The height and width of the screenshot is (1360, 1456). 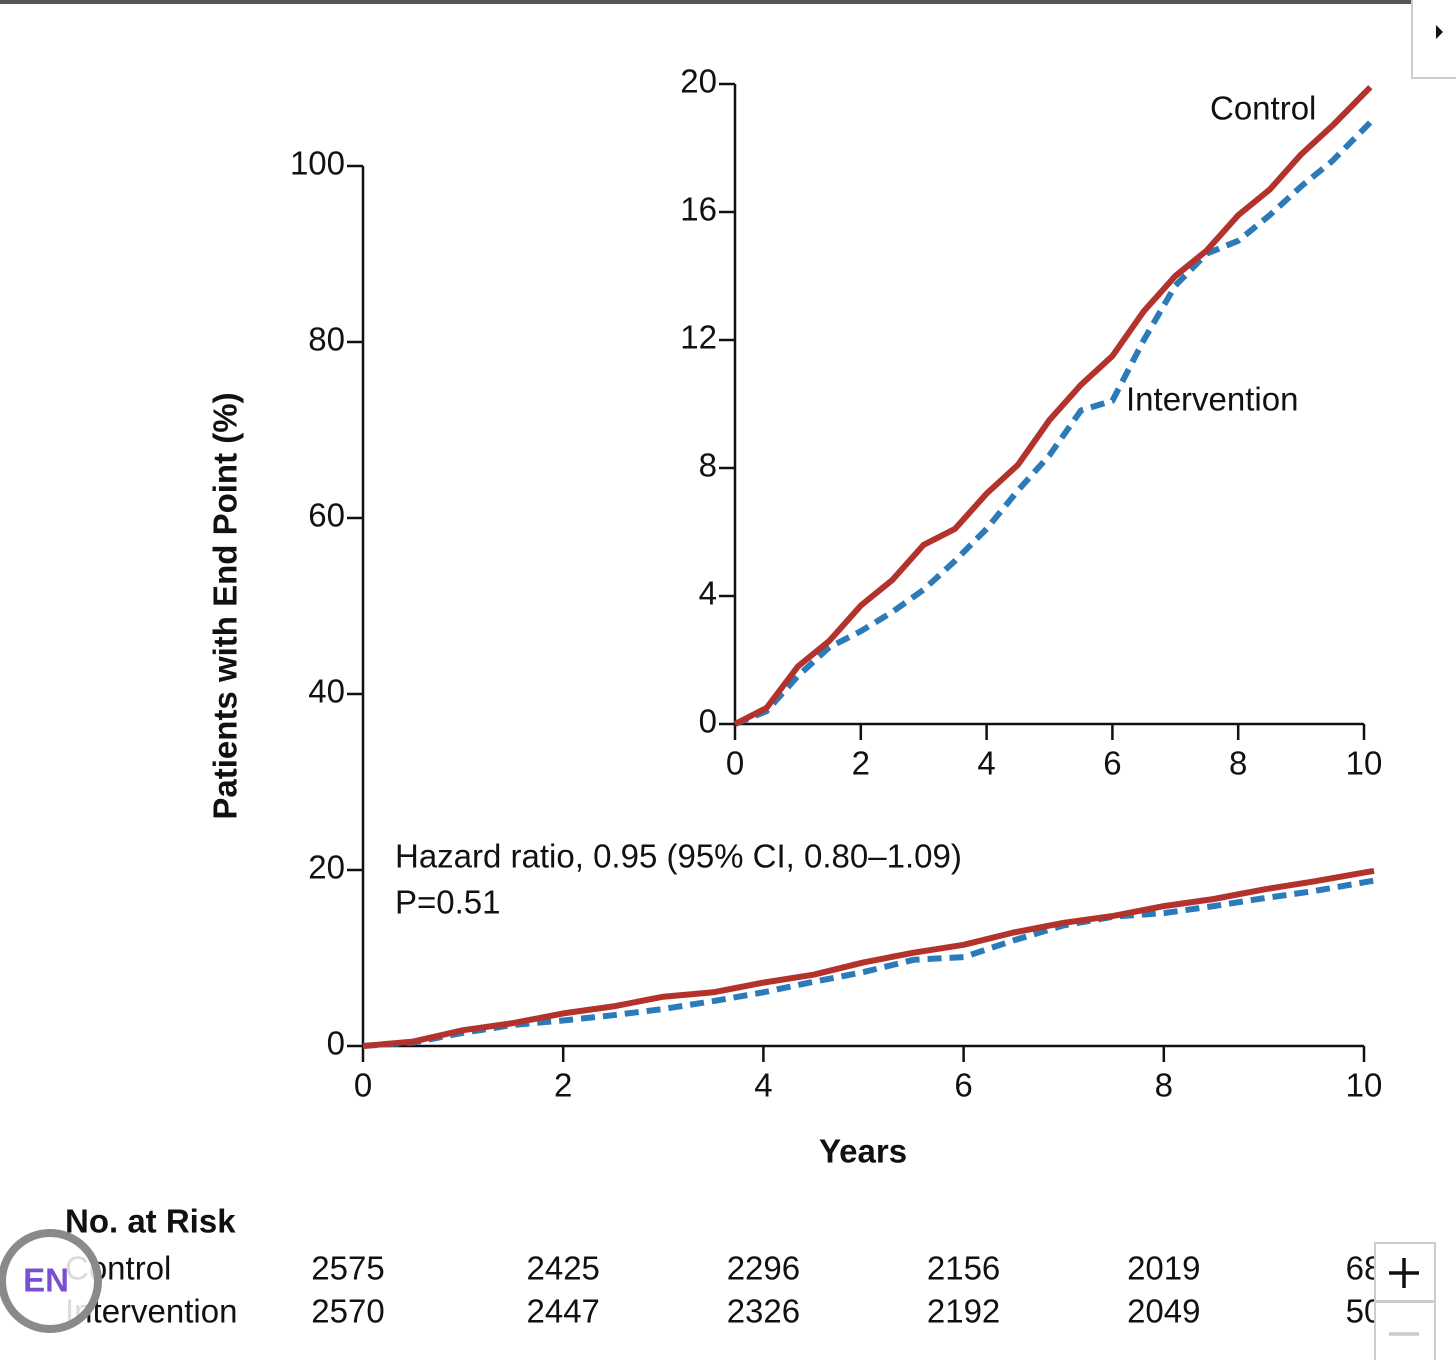 I want to click on risk-count: 2192, so click(x=963, y=1311).